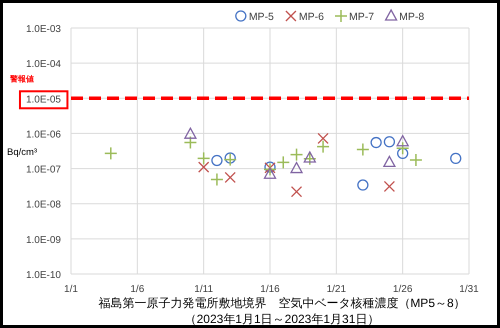  What do you see at coordinates (282, 303) in the screenshot?
I see `text: 福島第一原子力発電所敷地境界 空気中ベータ核種濃度（MP5～8）` at bounding box center [282, 303].